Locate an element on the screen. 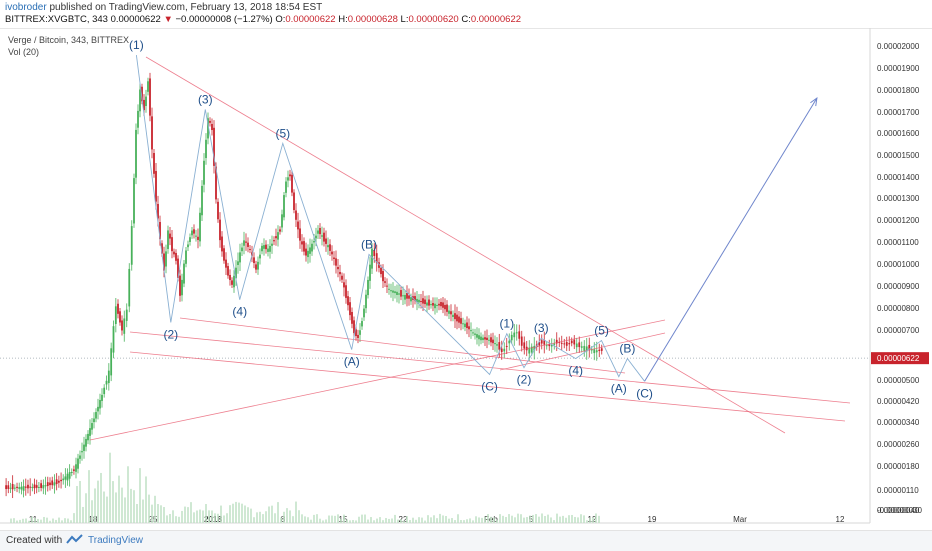 This screenshot has height=551, width=932. tradingview-brand: TradingView is located at coordinates (116, 540).